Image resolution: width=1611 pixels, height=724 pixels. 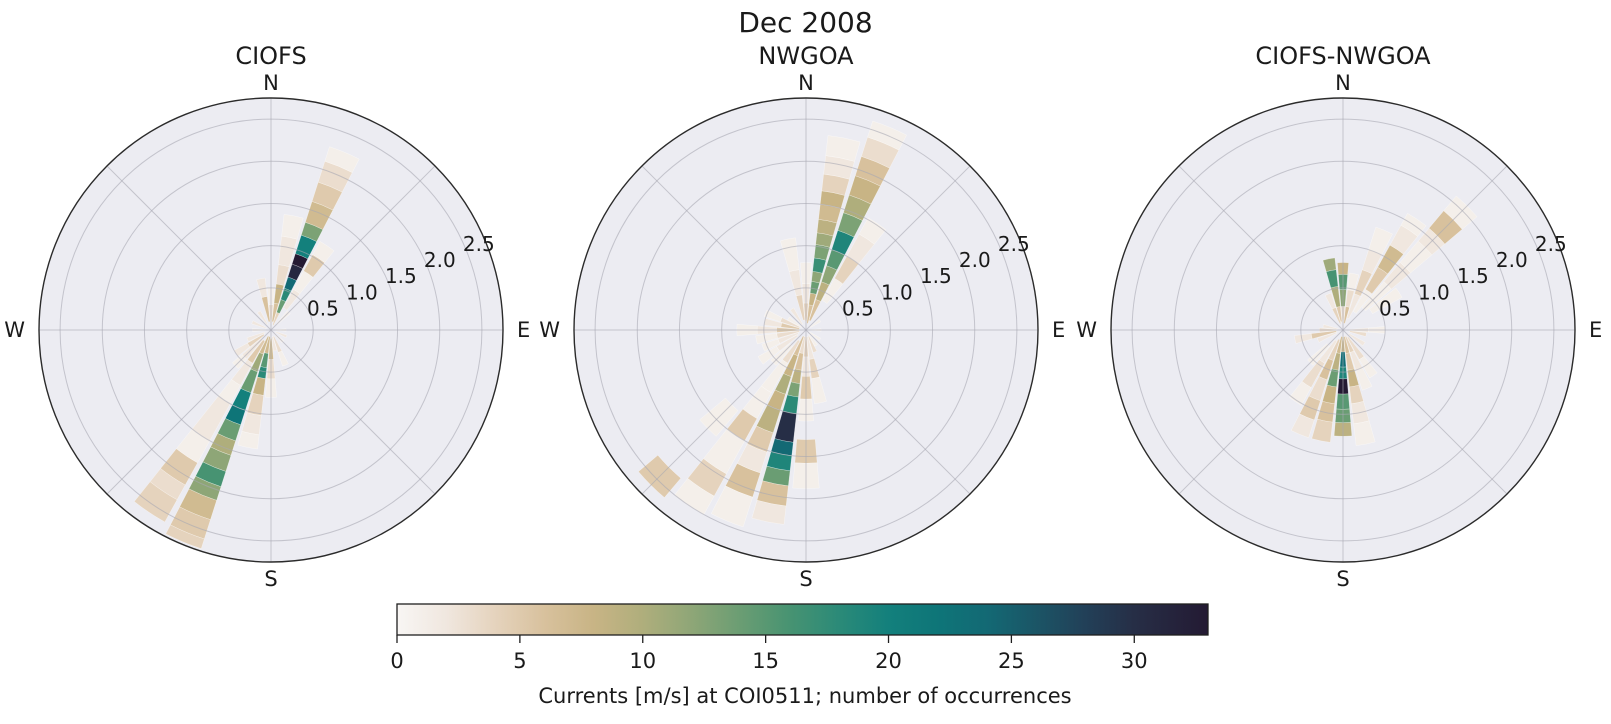 What do you see at coordinates (805, 22) in the screenshot?
I see `figure-title: Dec 2008` at bounding box center [805, 22].